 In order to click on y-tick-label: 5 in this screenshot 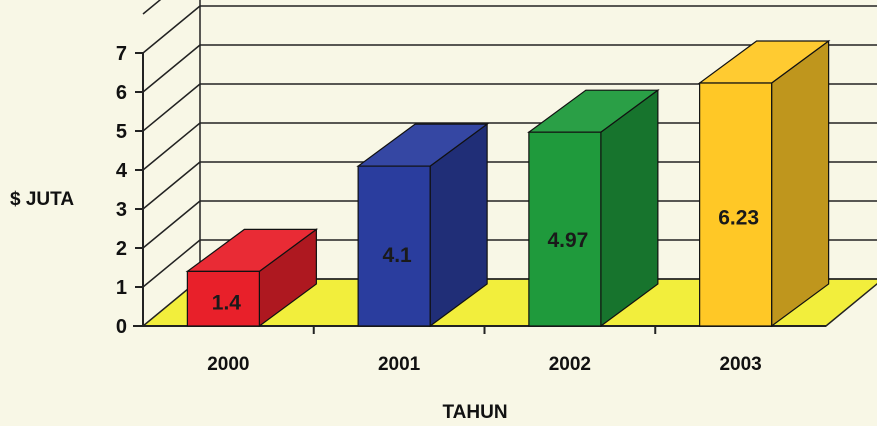, I will do `click(121, 132)`.